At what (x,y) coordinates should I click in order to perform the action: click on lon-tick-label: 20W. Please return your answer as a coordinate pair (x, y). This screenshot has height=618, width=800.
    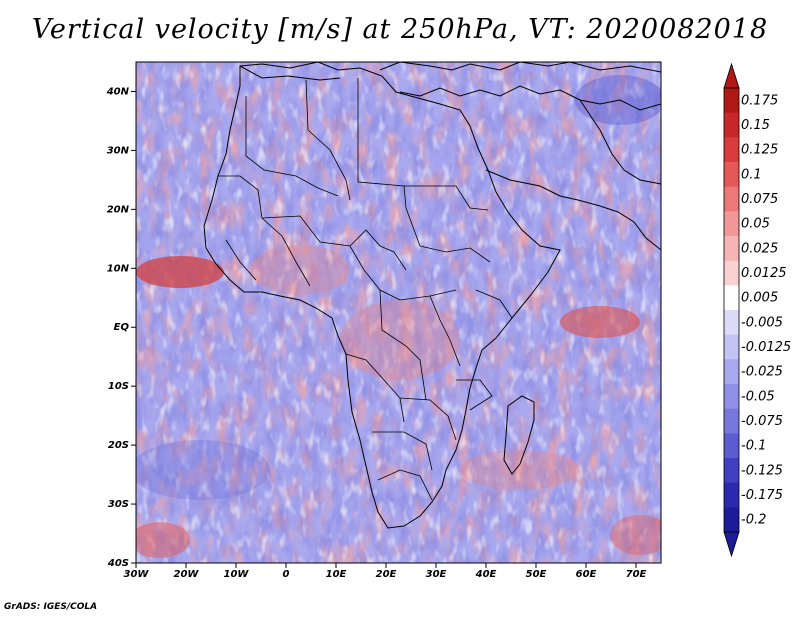
    Looking at the image, I should click on (187, 574).